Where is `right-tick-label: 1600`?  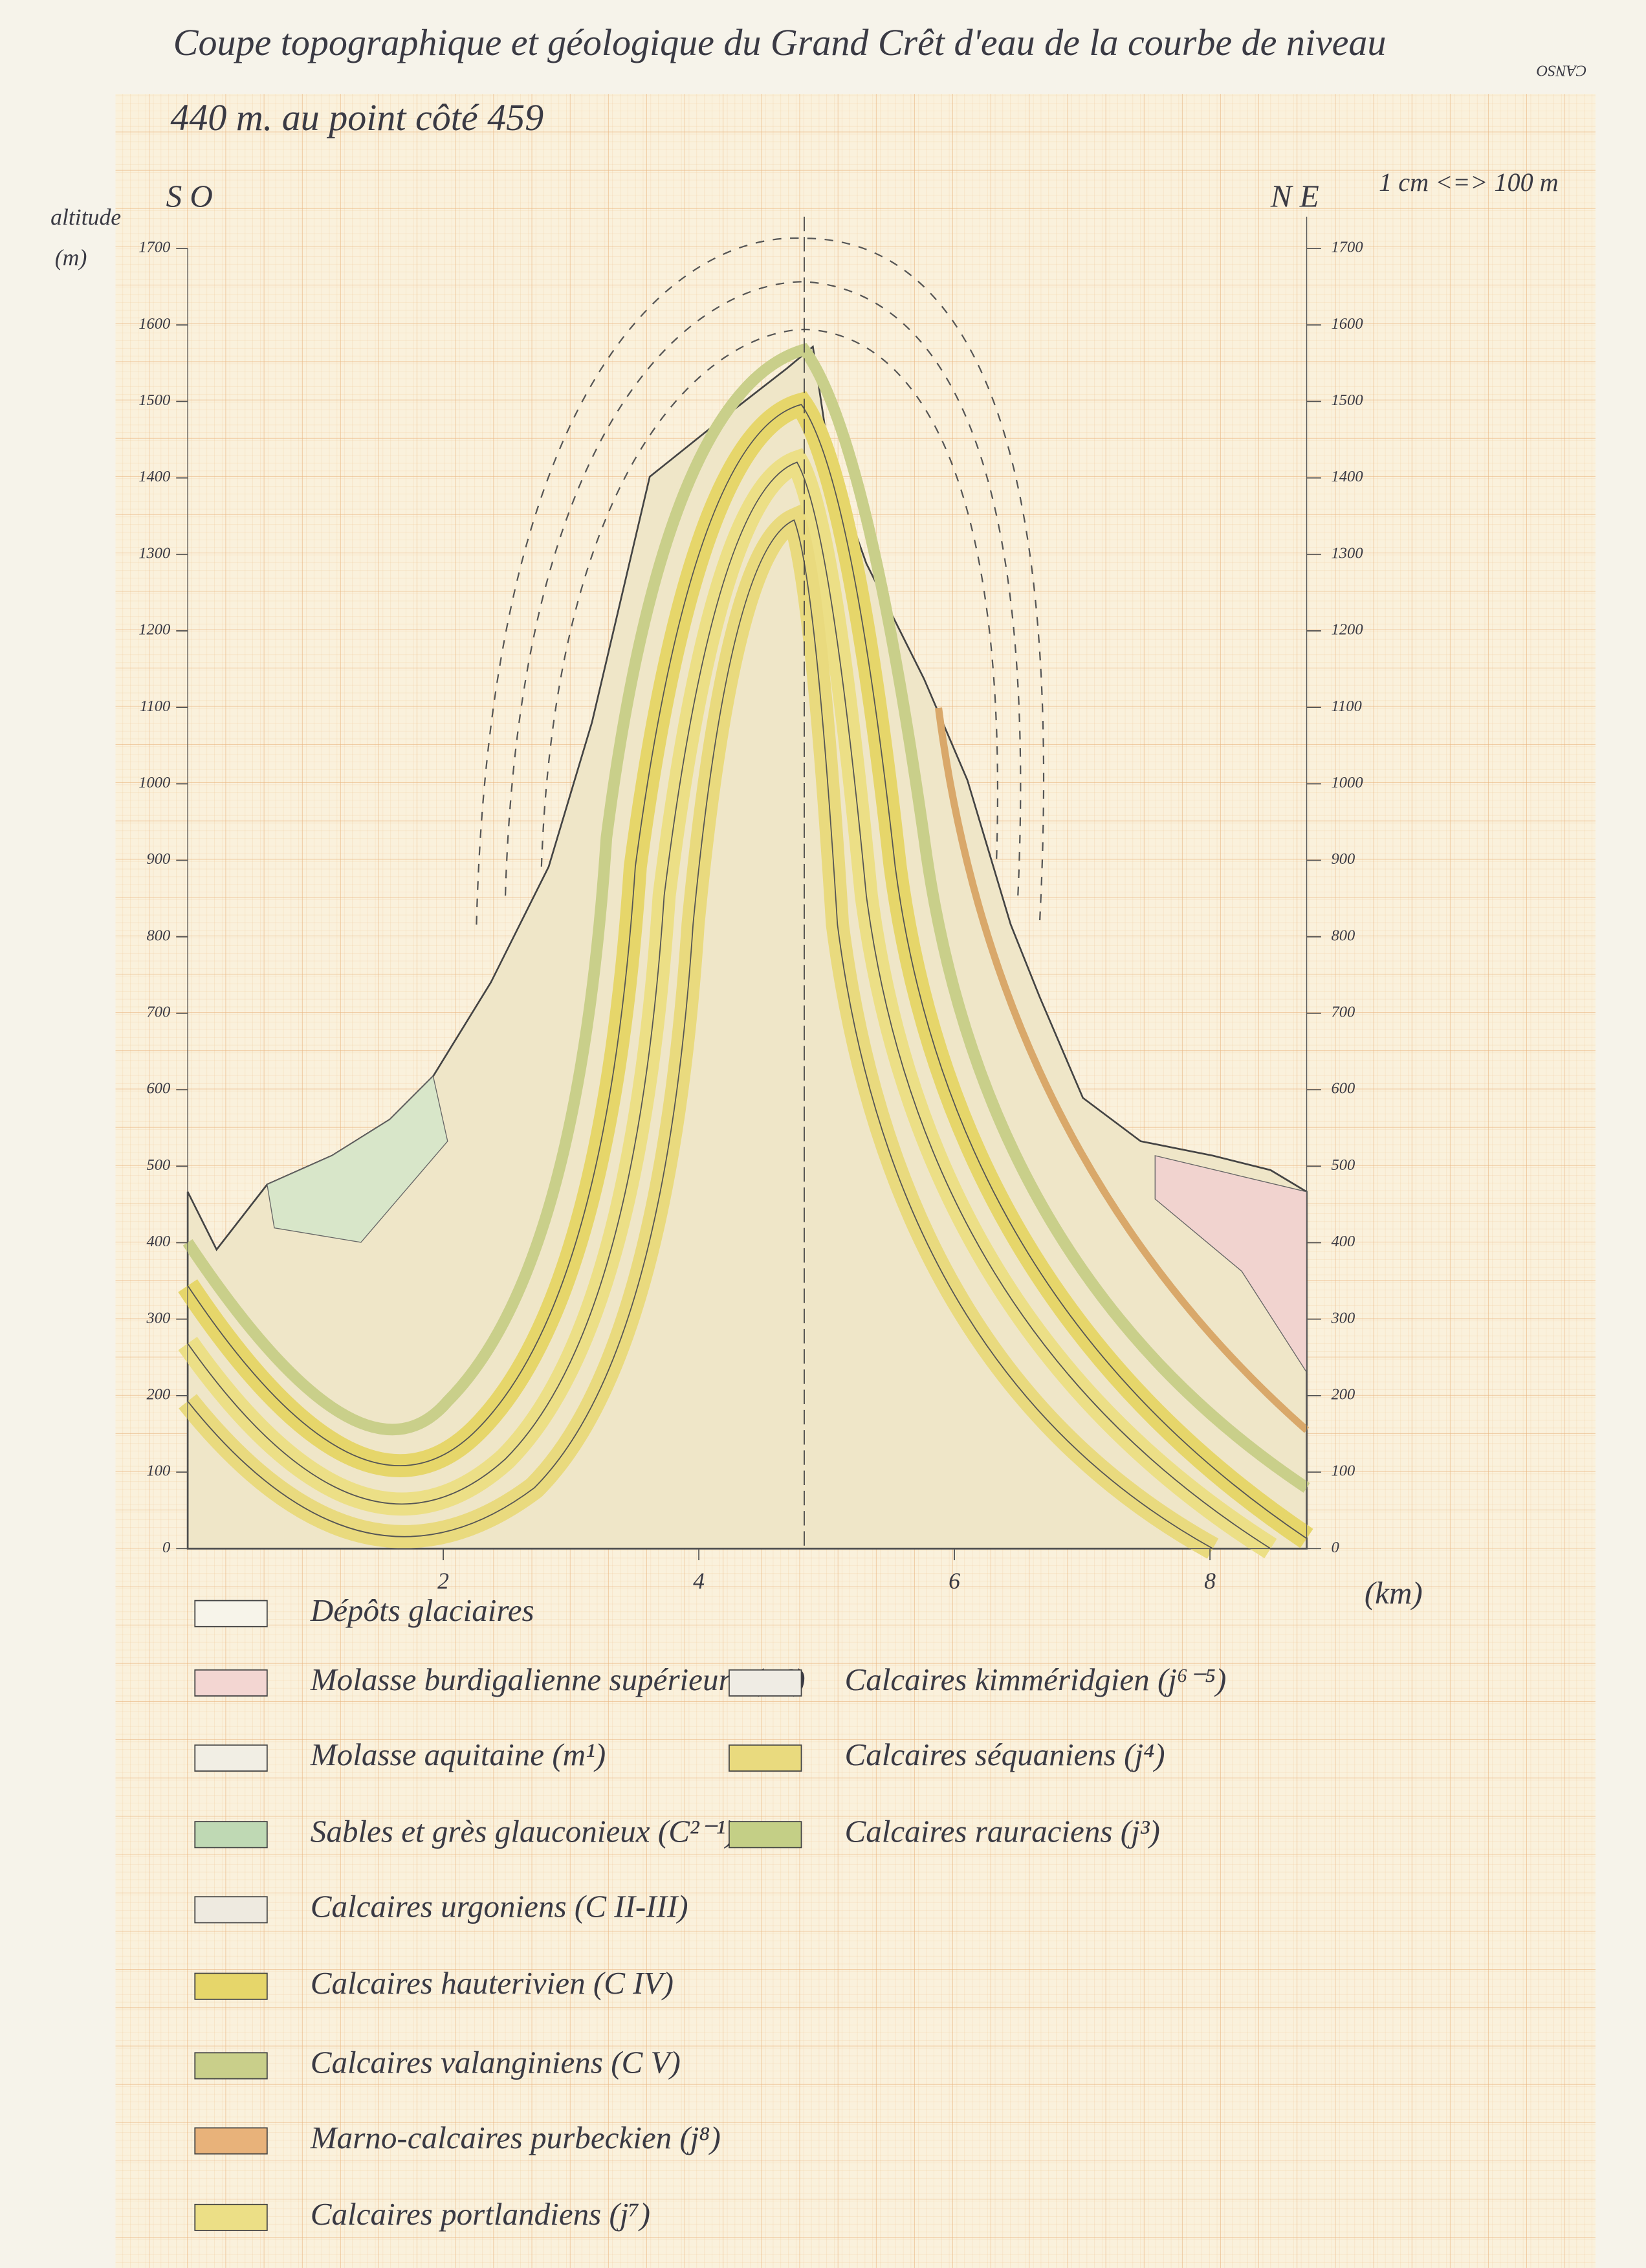 right-tick-label: 1600 is located at coordinates (1347, 324).